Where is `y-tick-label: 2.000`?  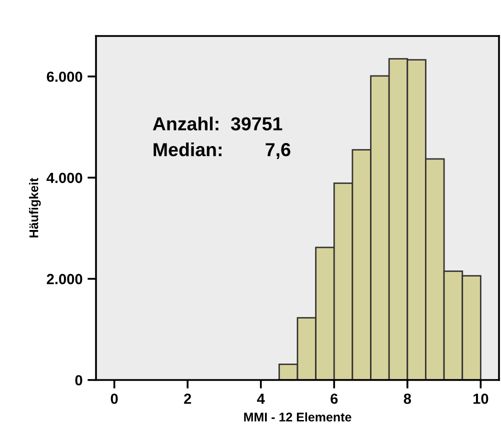
y-tick-label: 2.000 is located at coordinates (64, 279).